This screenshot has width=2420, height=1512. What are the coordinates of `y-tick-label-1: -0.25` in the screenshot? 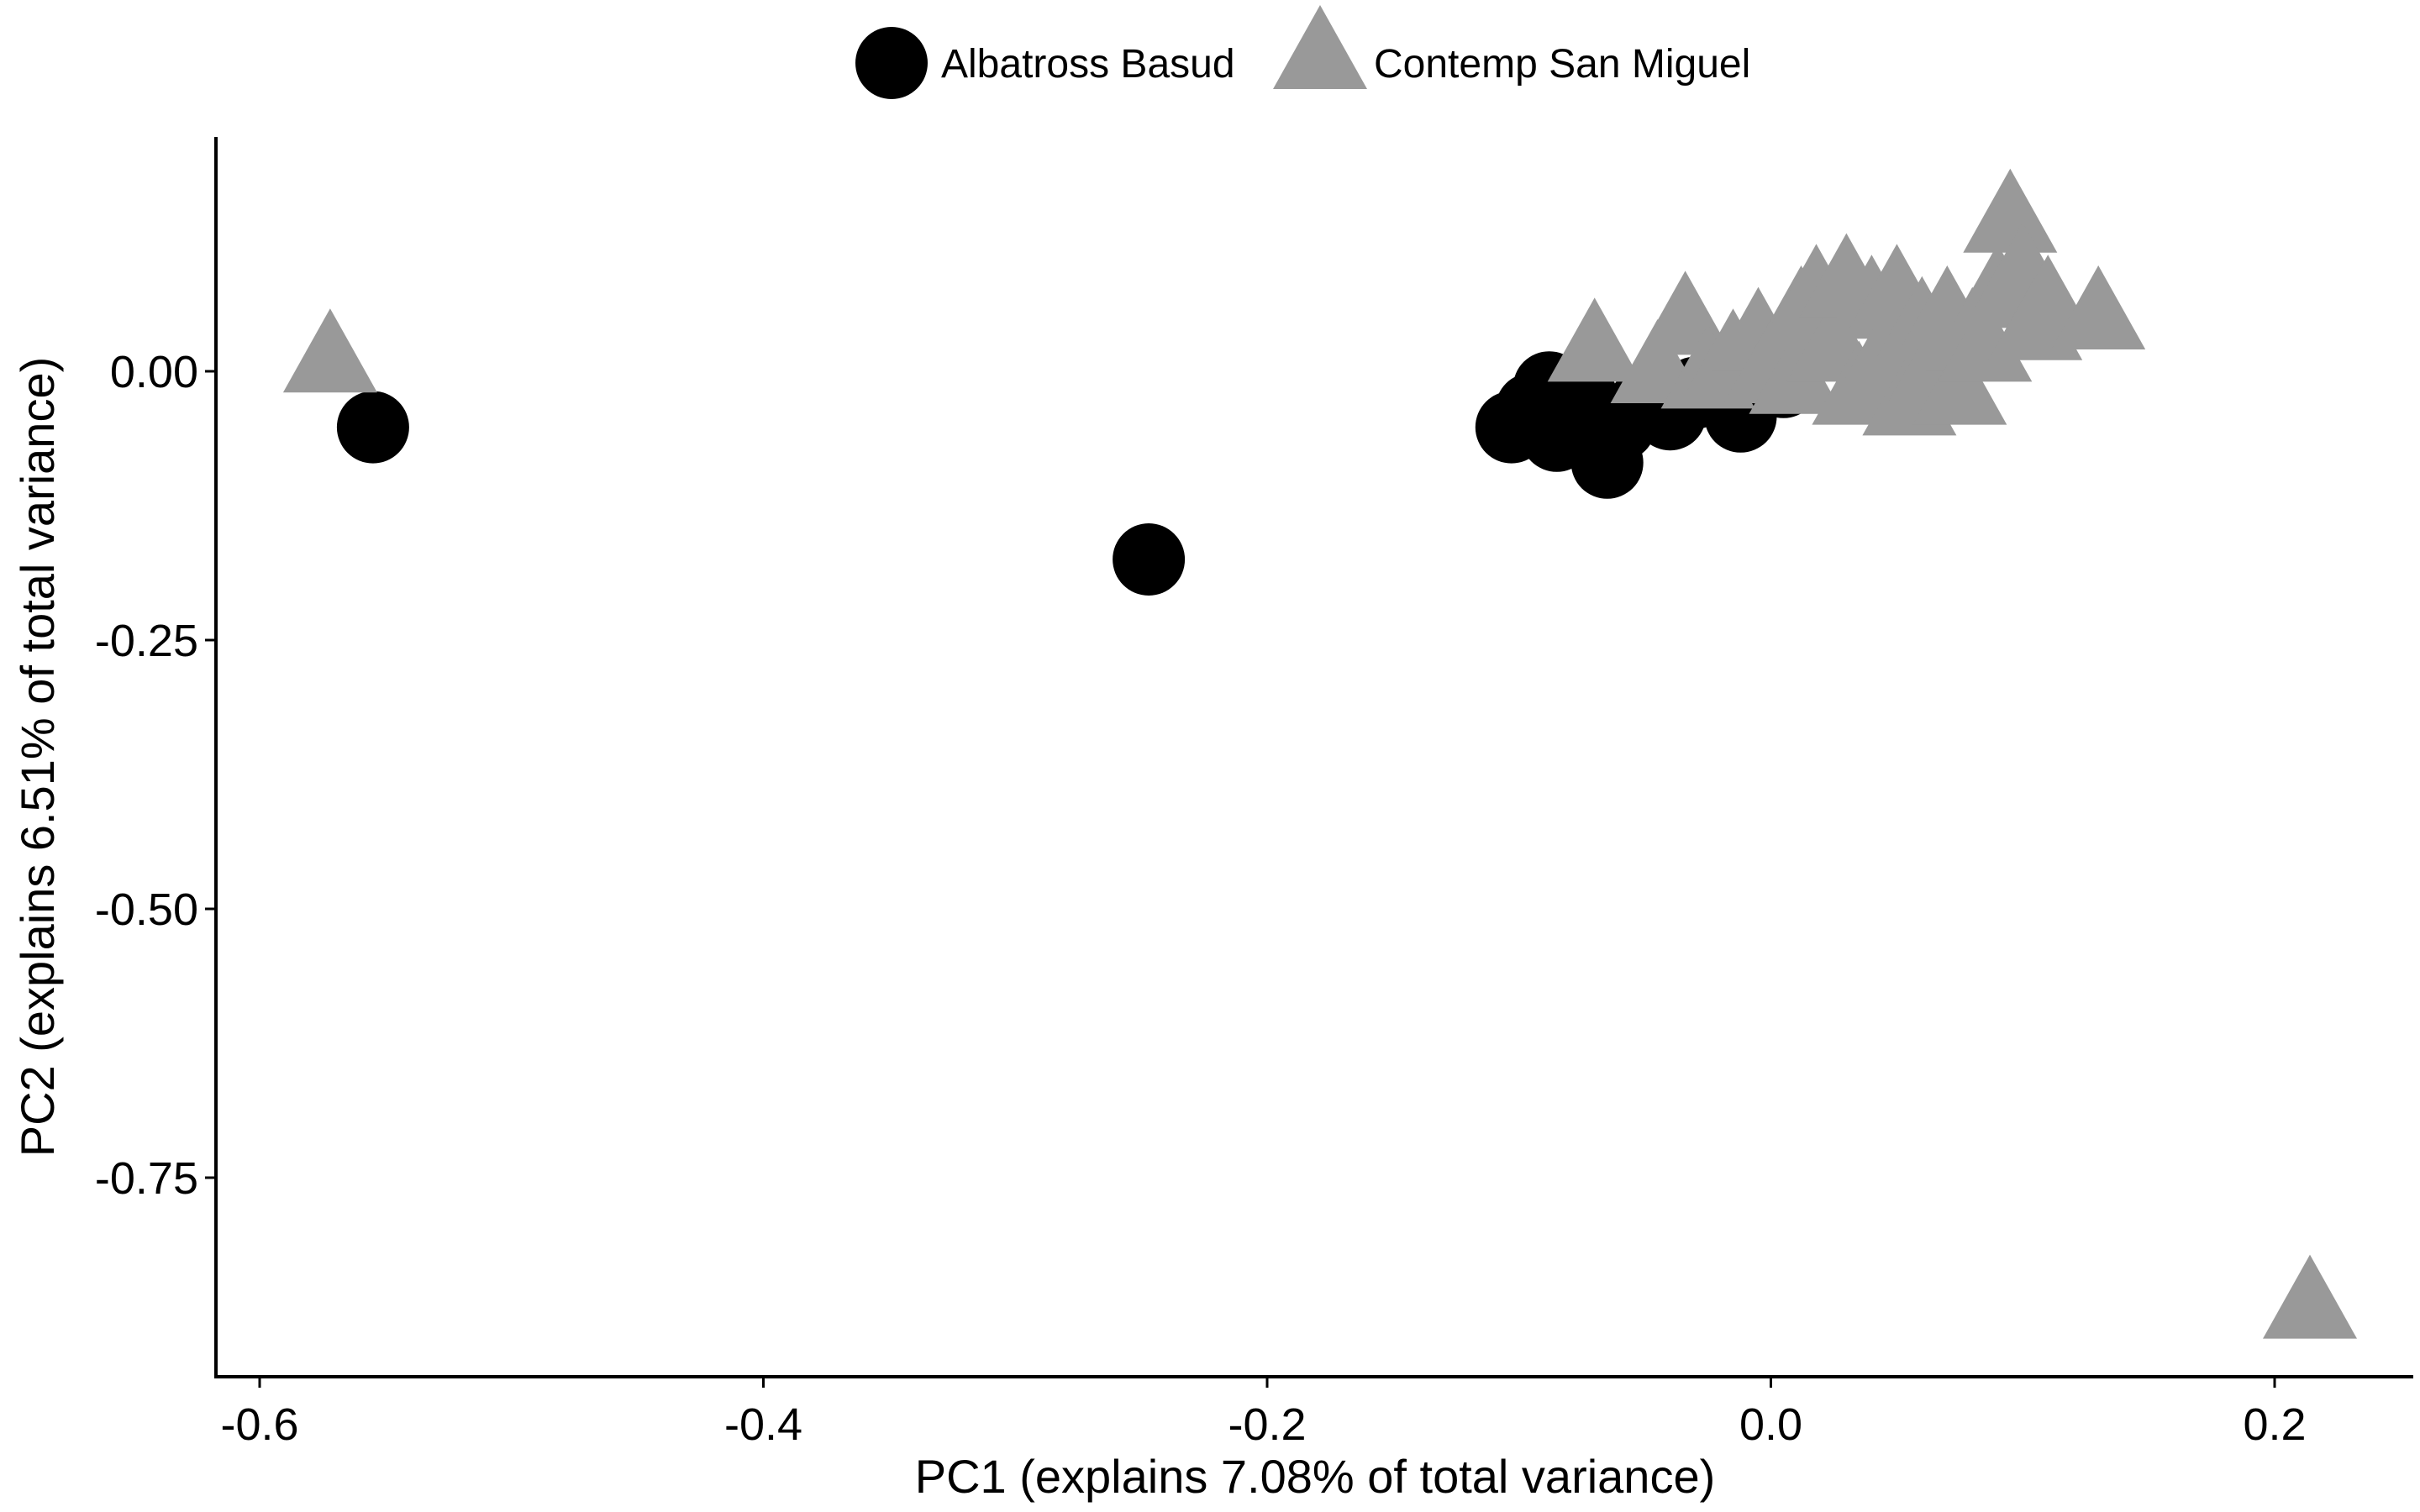 It's located at (146, 641).